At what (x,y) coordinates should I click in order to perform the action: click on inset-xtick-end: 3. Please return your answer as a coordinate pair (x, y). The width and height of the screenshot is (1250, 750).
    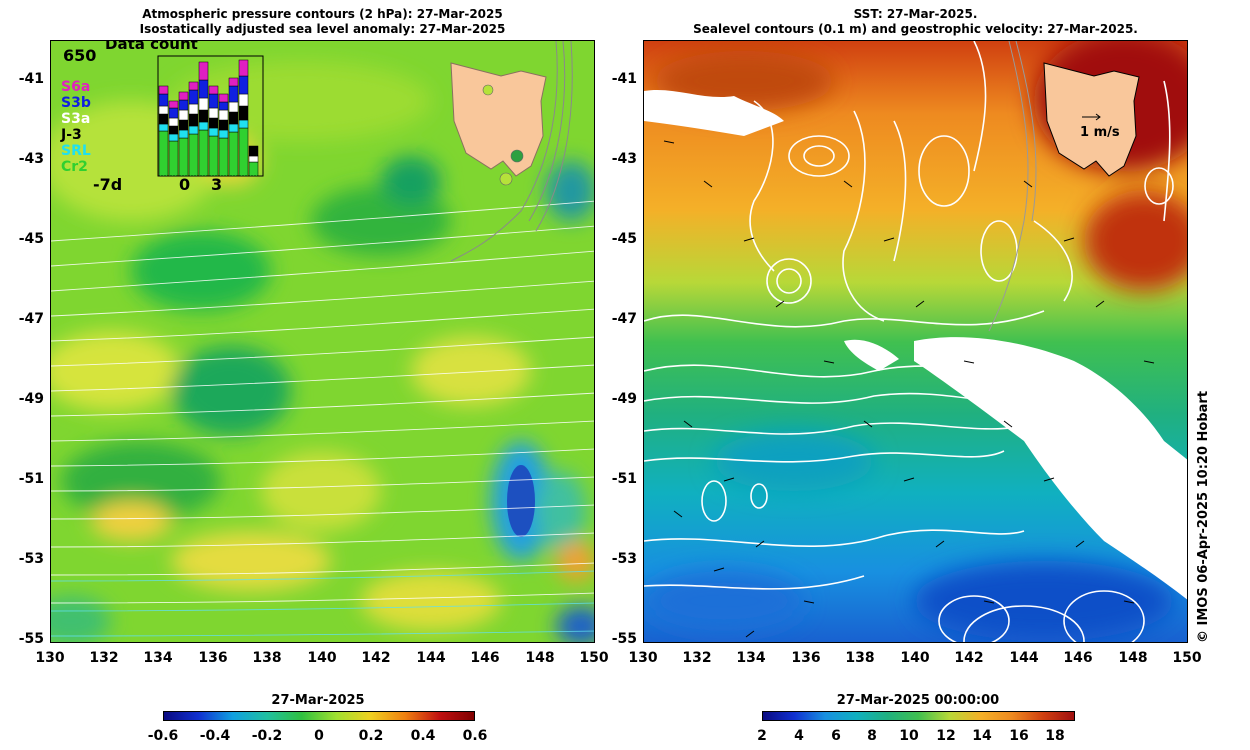
    Looking at the image, I should click on (217, 184).